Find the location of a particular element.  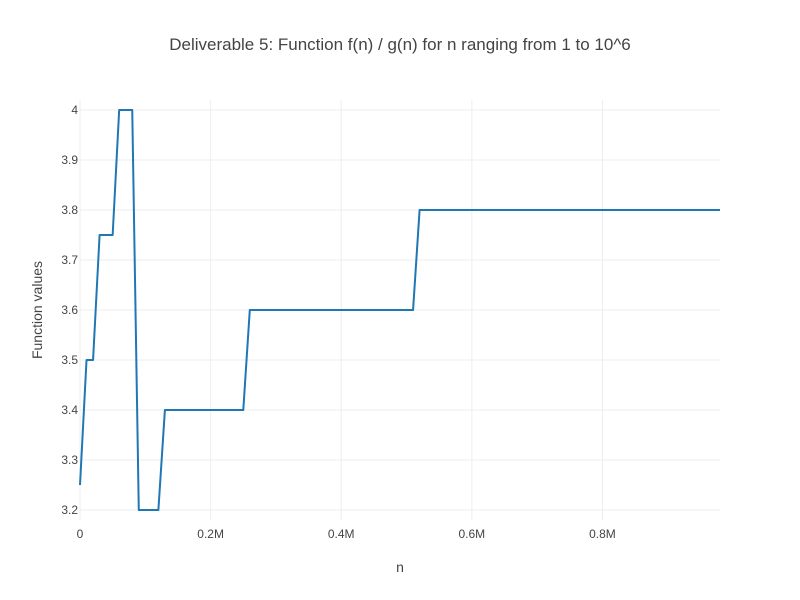

y-tick-label: 3.4 is located at coordinates (69, 410).